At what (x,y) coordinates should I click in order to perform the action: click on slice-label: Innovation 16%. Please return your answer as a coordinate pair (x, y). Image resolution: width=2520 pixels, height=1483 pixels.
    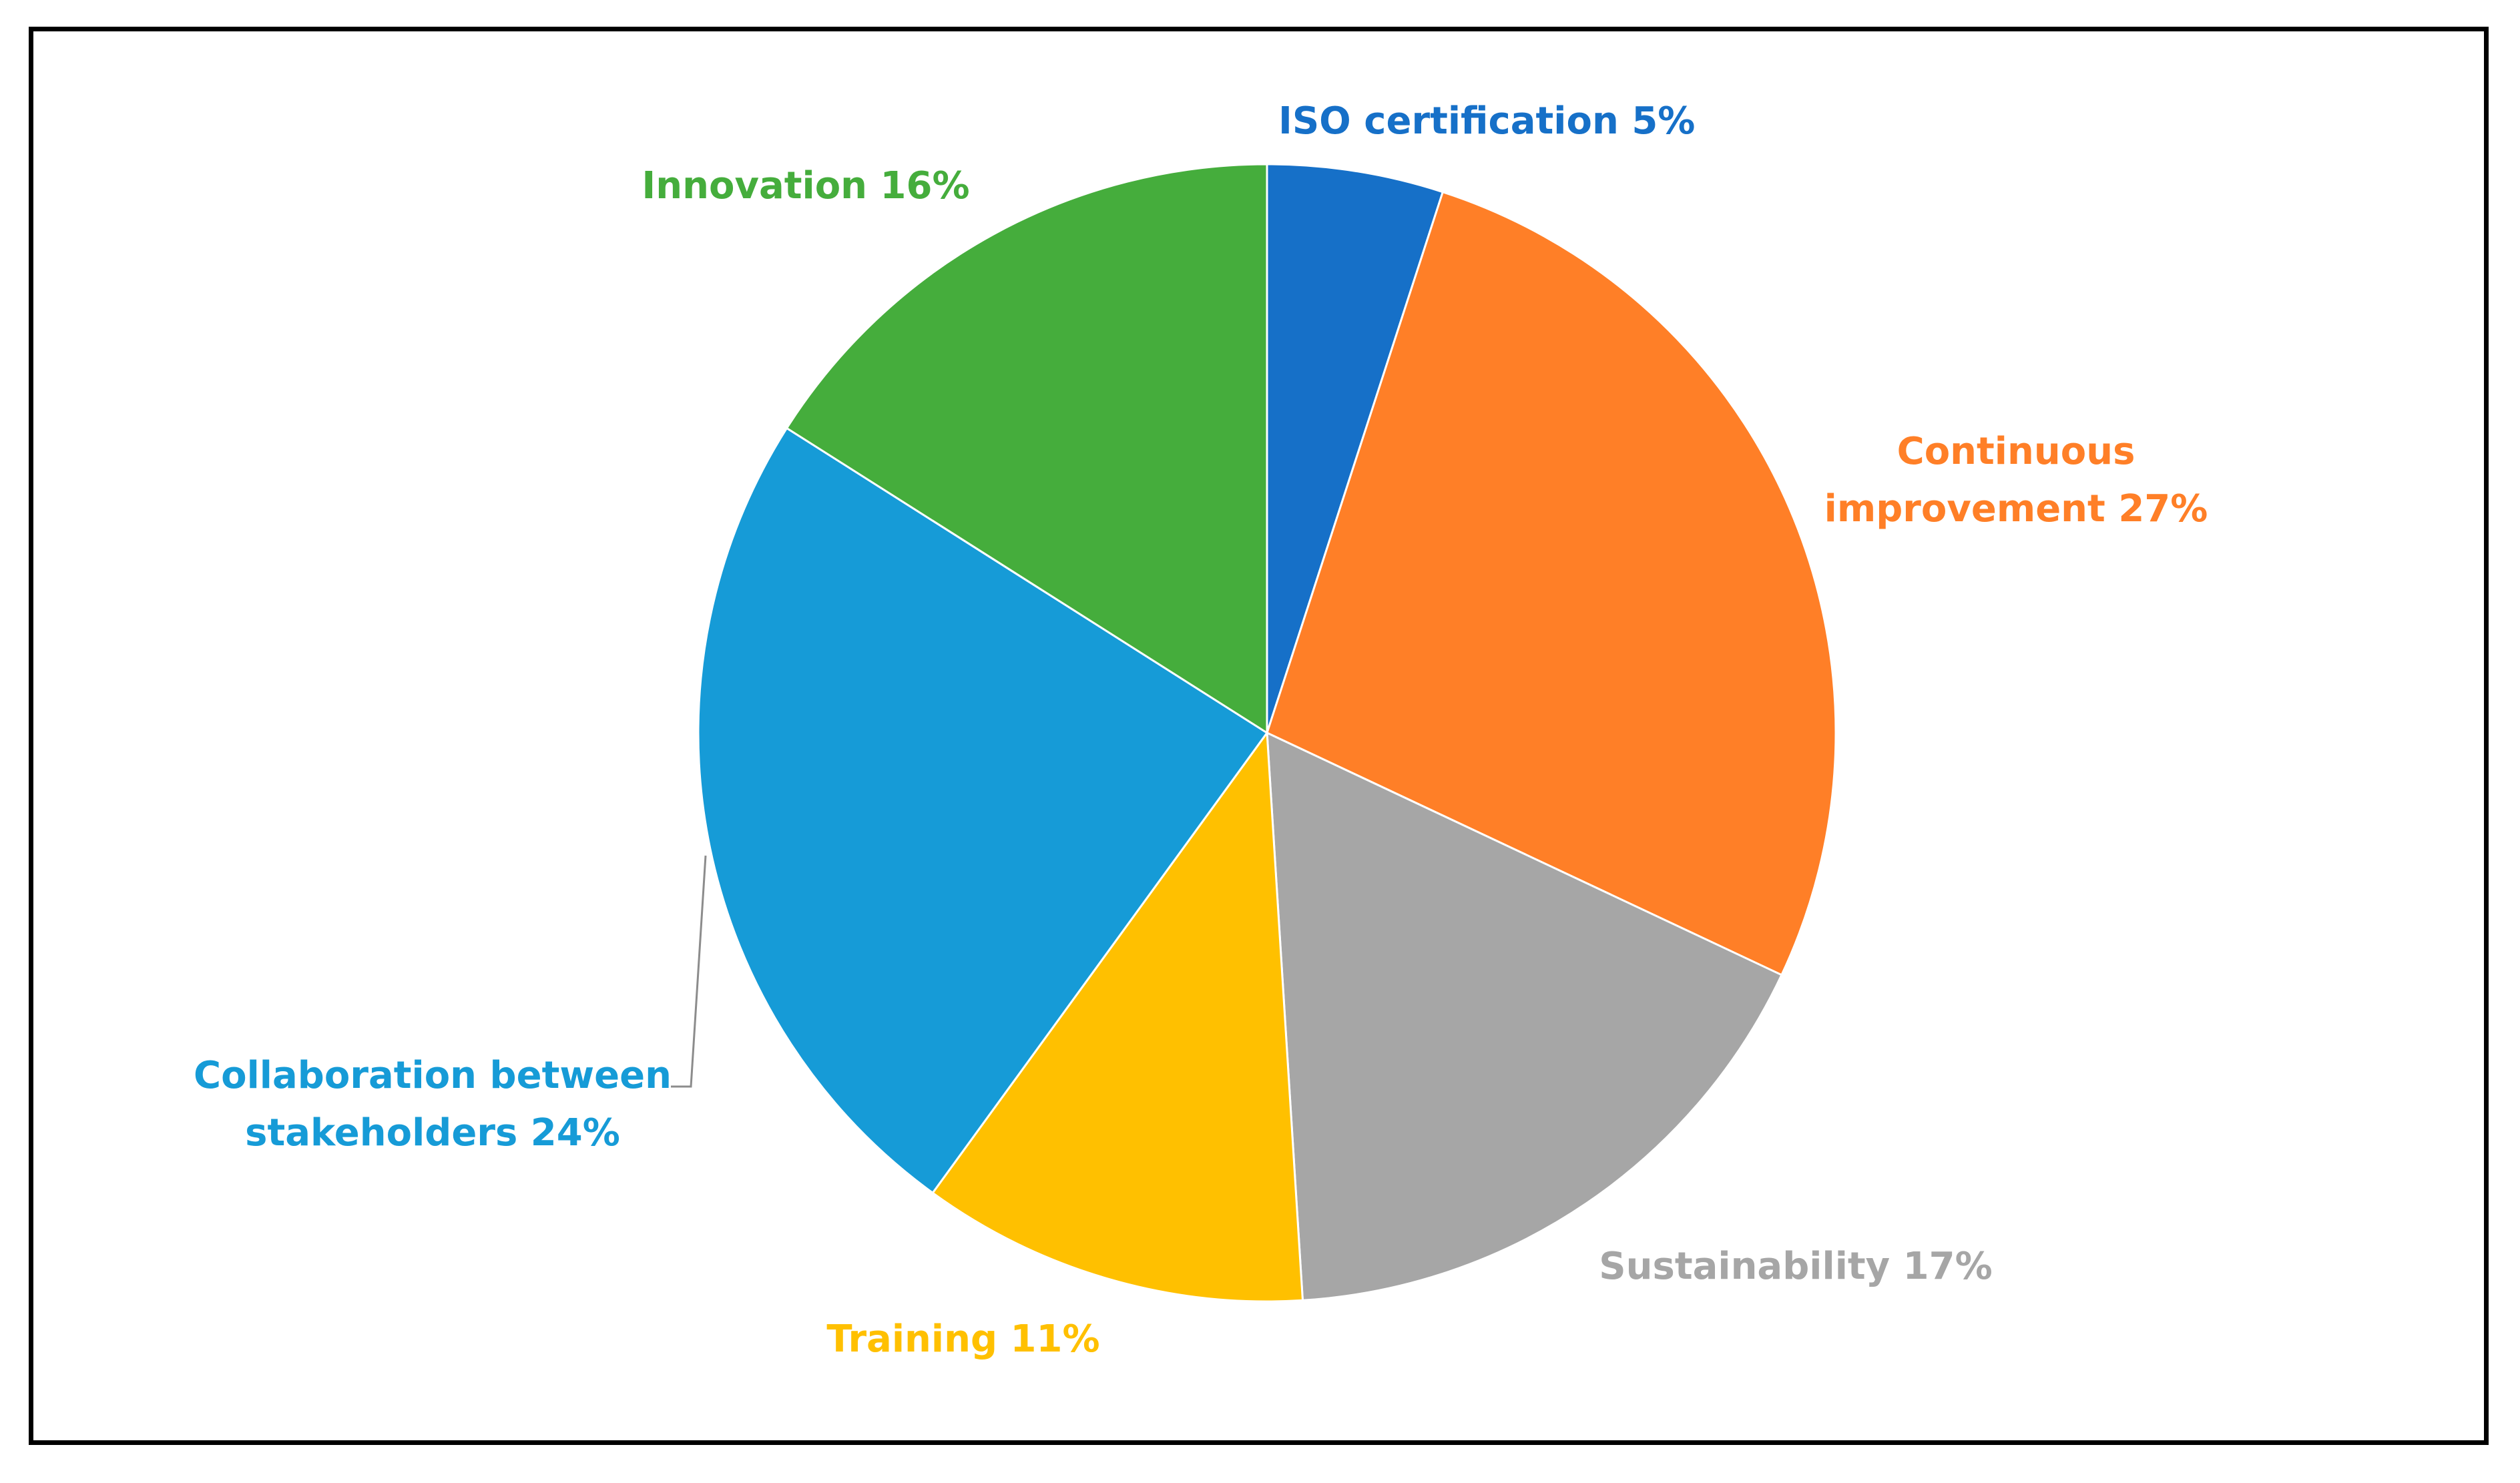
    Looking at the image, I should click on (806, 186).